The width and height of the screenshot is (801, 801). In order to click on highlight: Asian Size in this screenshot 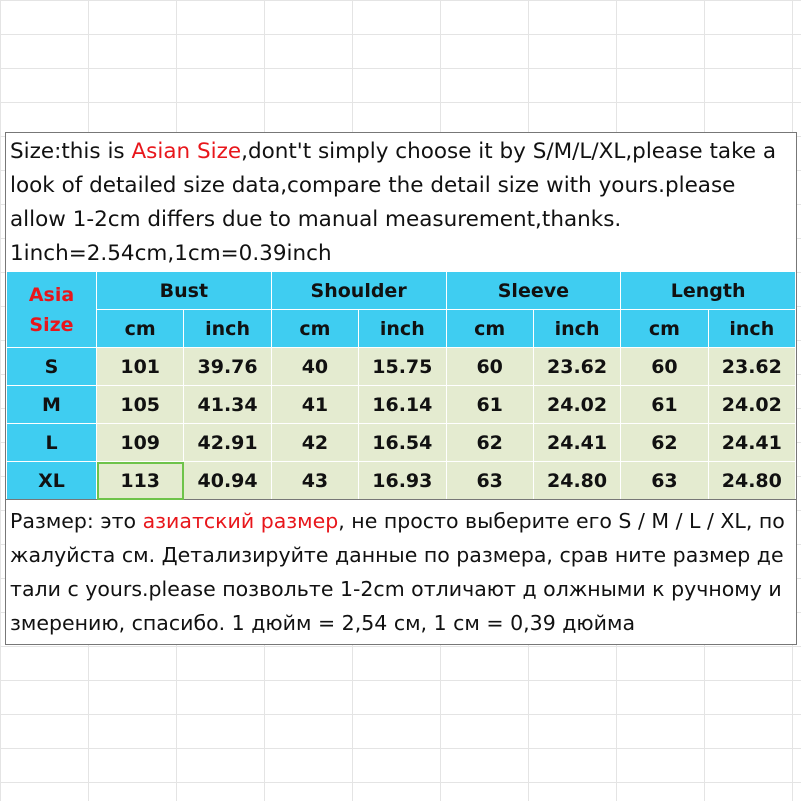, I will do `click(186, 151)`.